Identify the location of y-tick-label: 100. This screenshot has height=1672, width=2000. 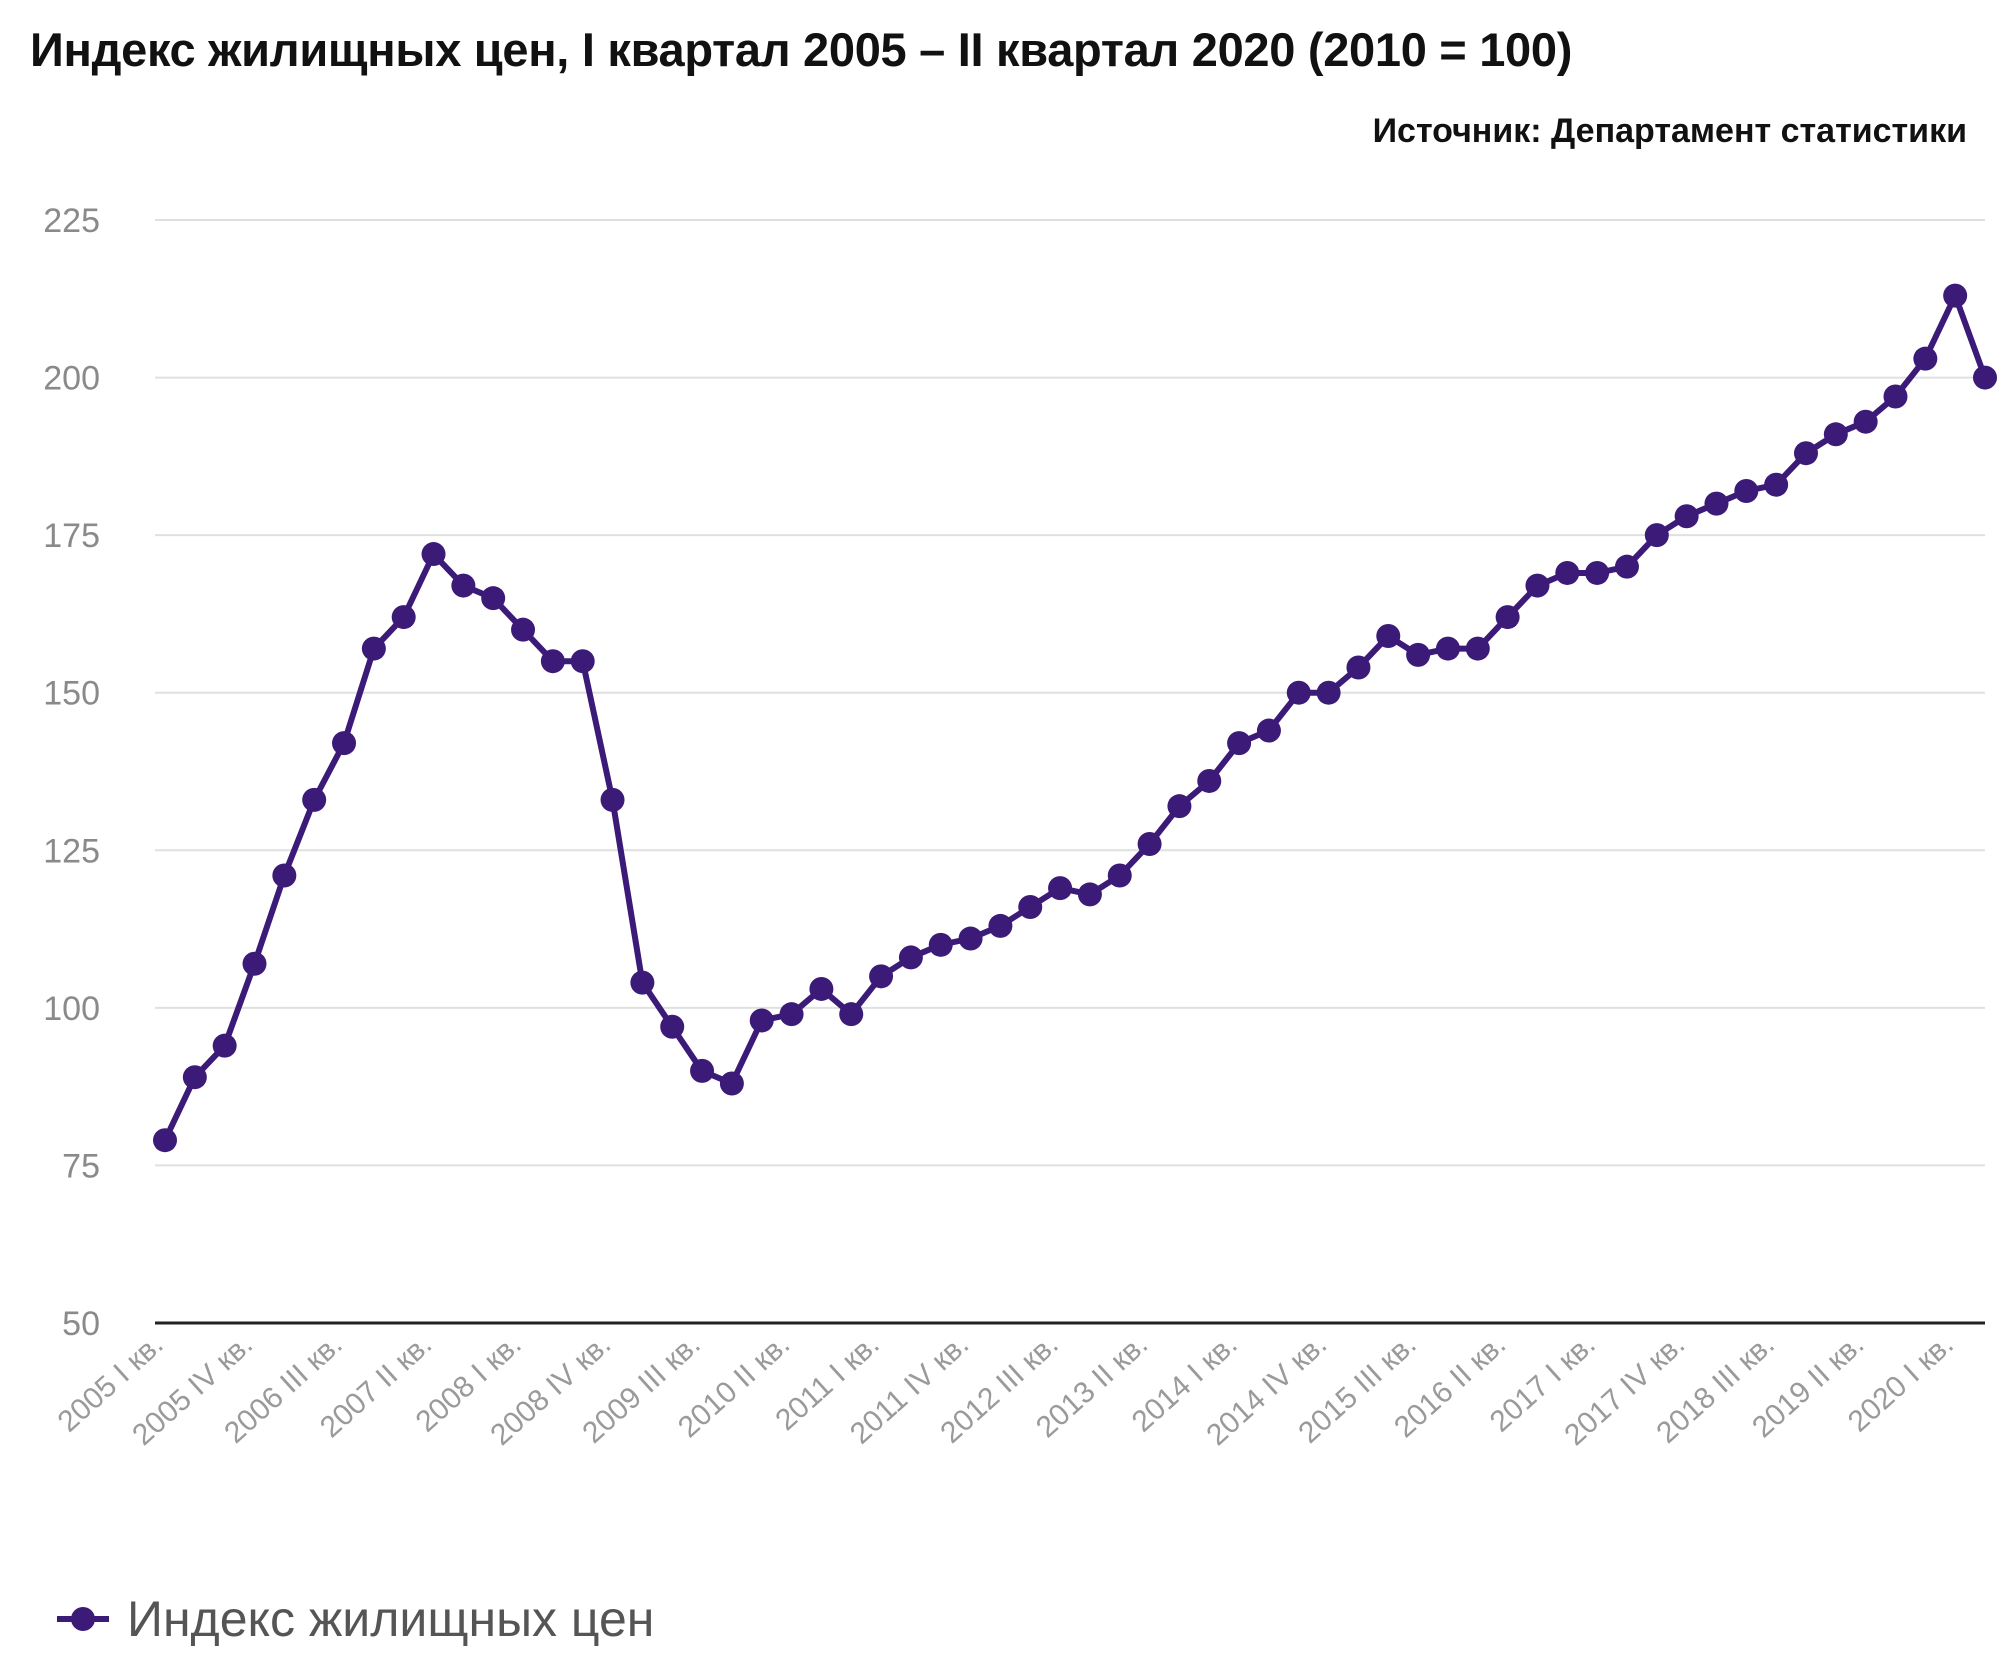
(71, 1009).